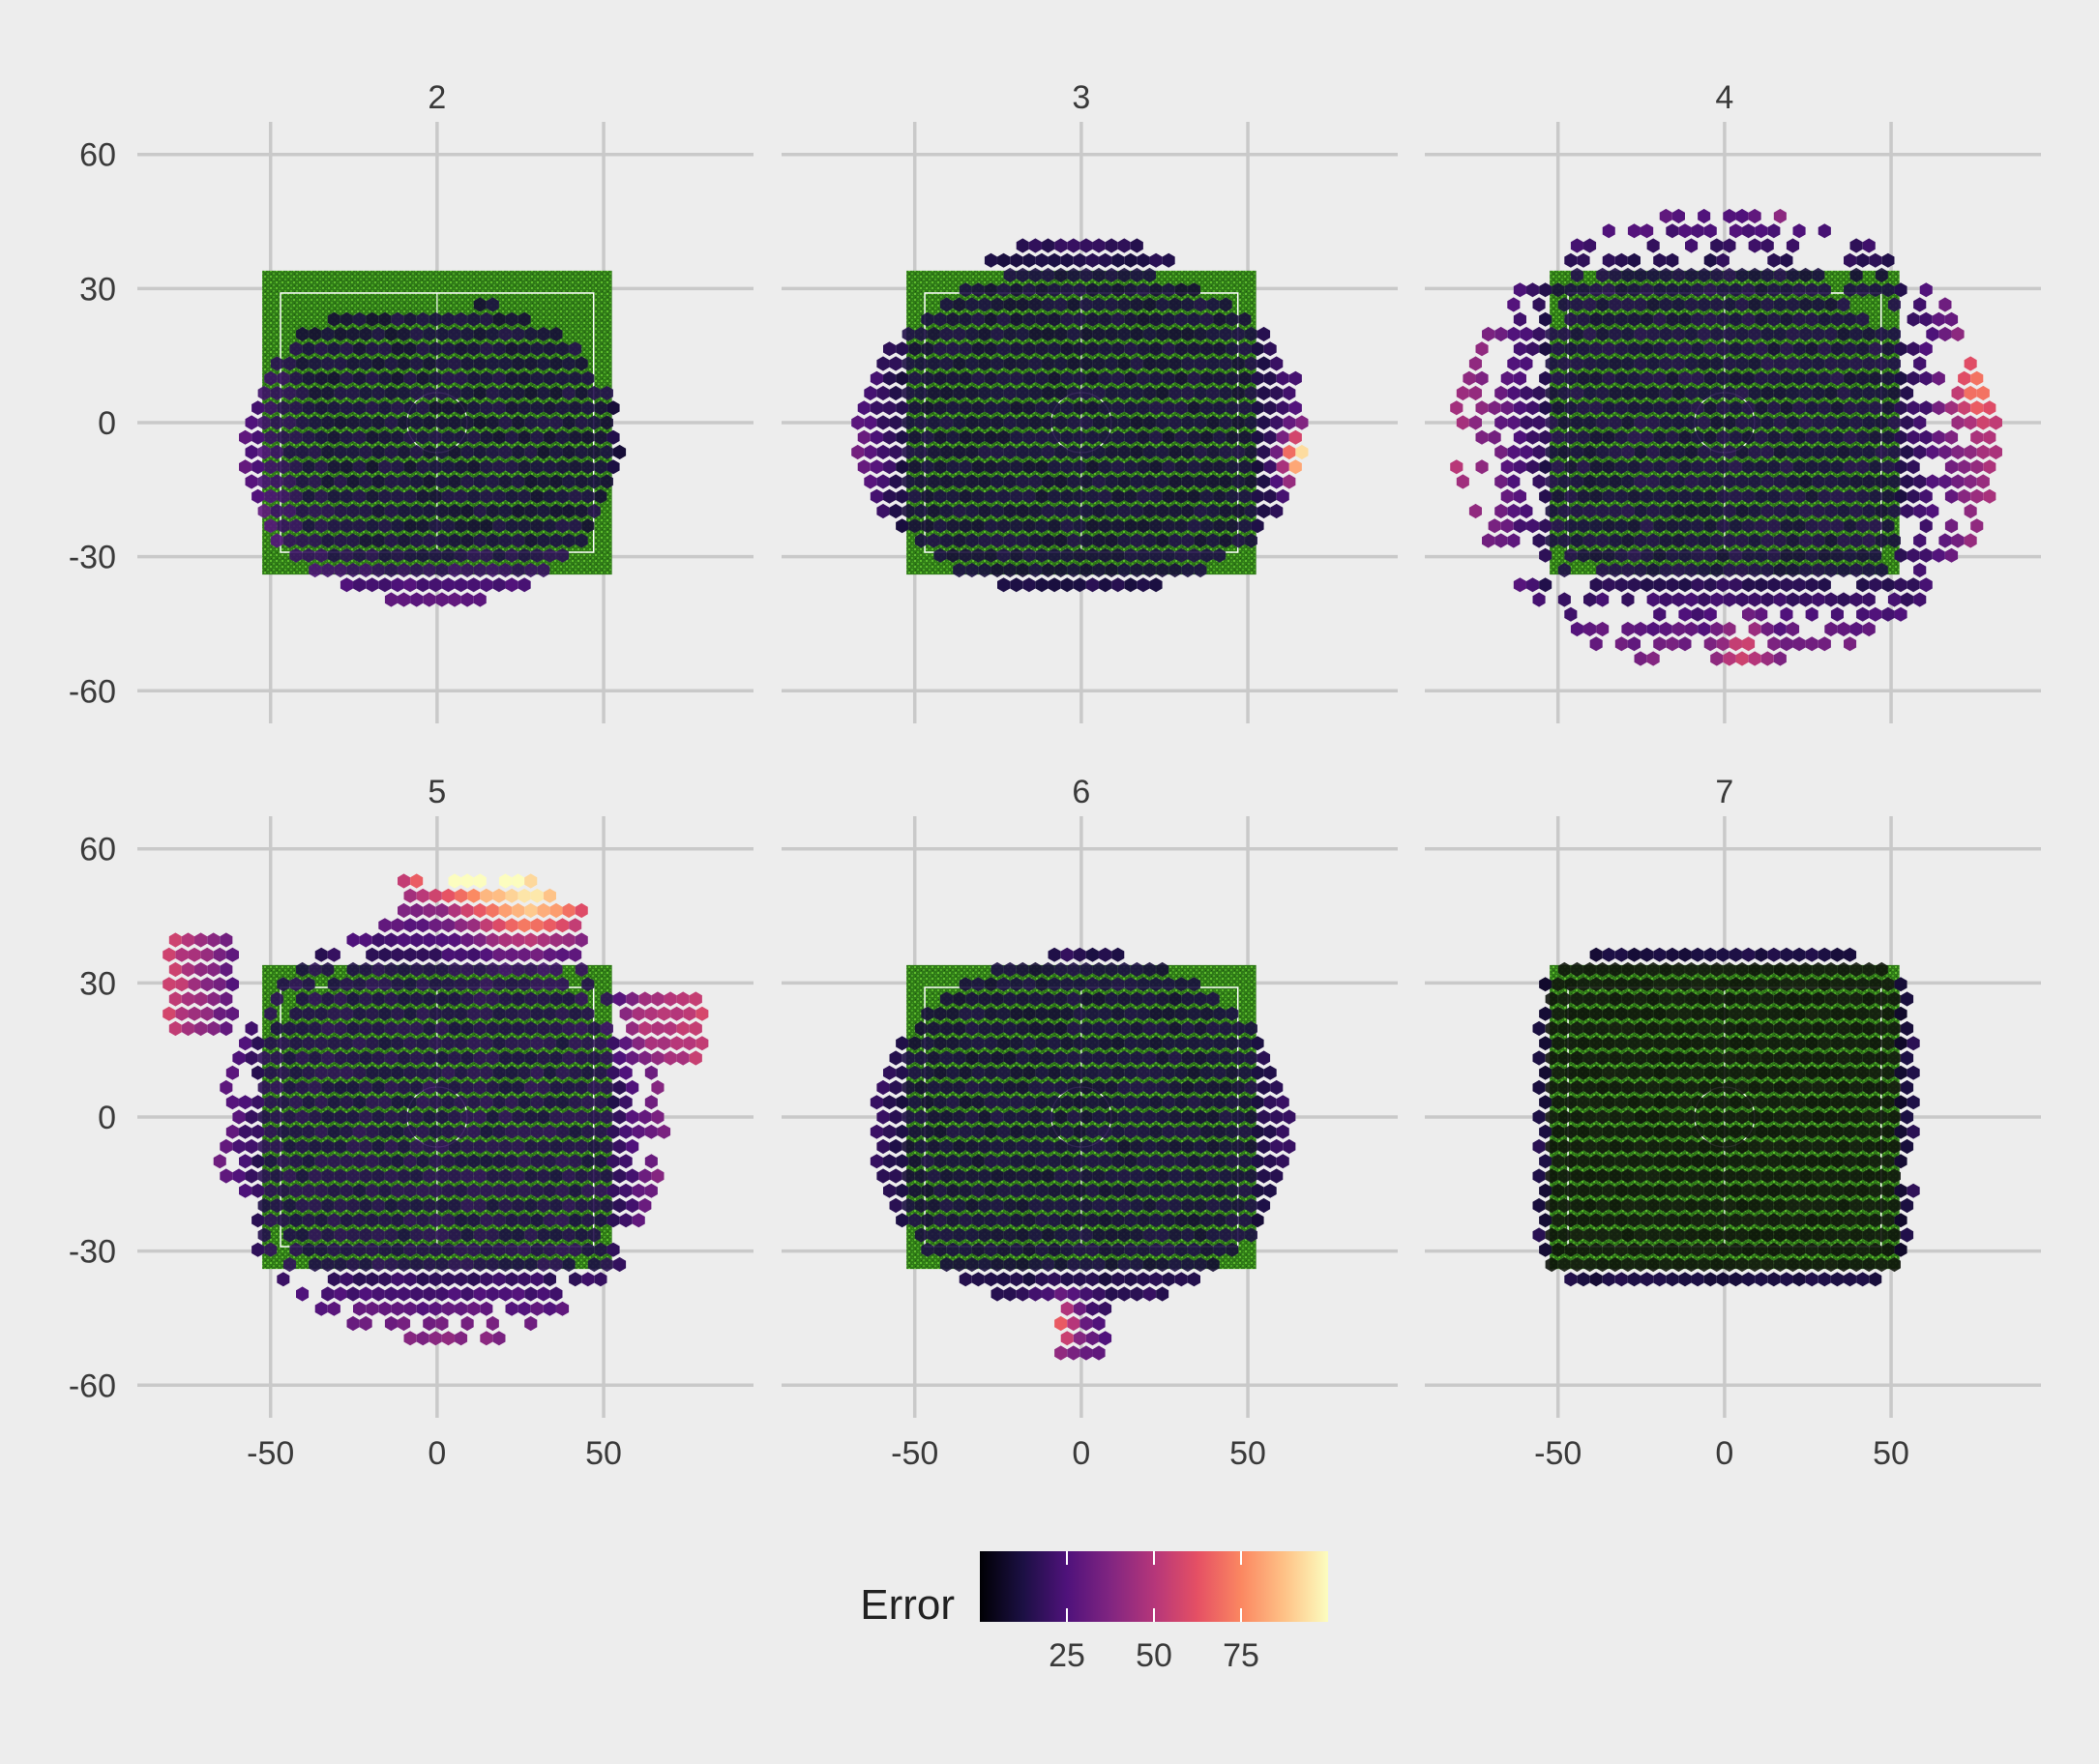 The height and width of the screenshot is (1764, 2099). Describe the element at coordinates (437, 792) in the screenshot. I see `facet-title-5: 5` at that location.